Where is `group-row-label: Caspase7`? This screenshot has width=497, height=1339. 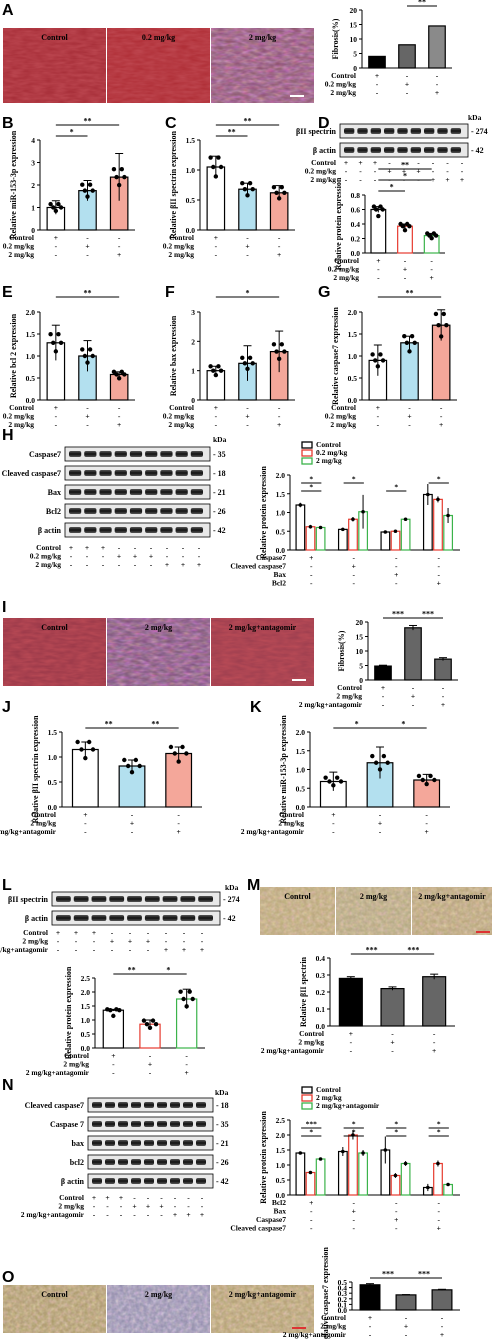 group-row-label: Caspase7 is located at coordinates (271, 1219).